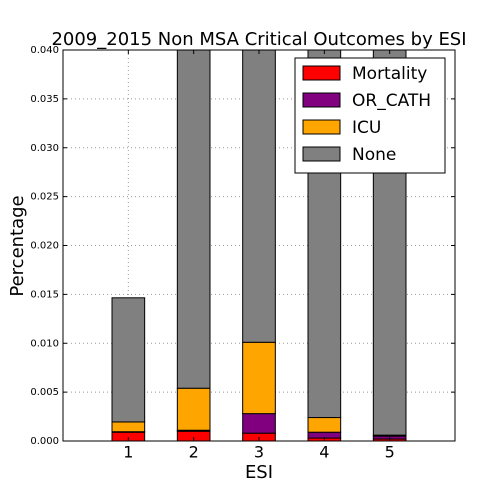 The height and width of the screenshot is (504, 504). Describe the element at coordinates (44, 246) in the screenshot. I see `y-tick-label: 0.020` at that location.